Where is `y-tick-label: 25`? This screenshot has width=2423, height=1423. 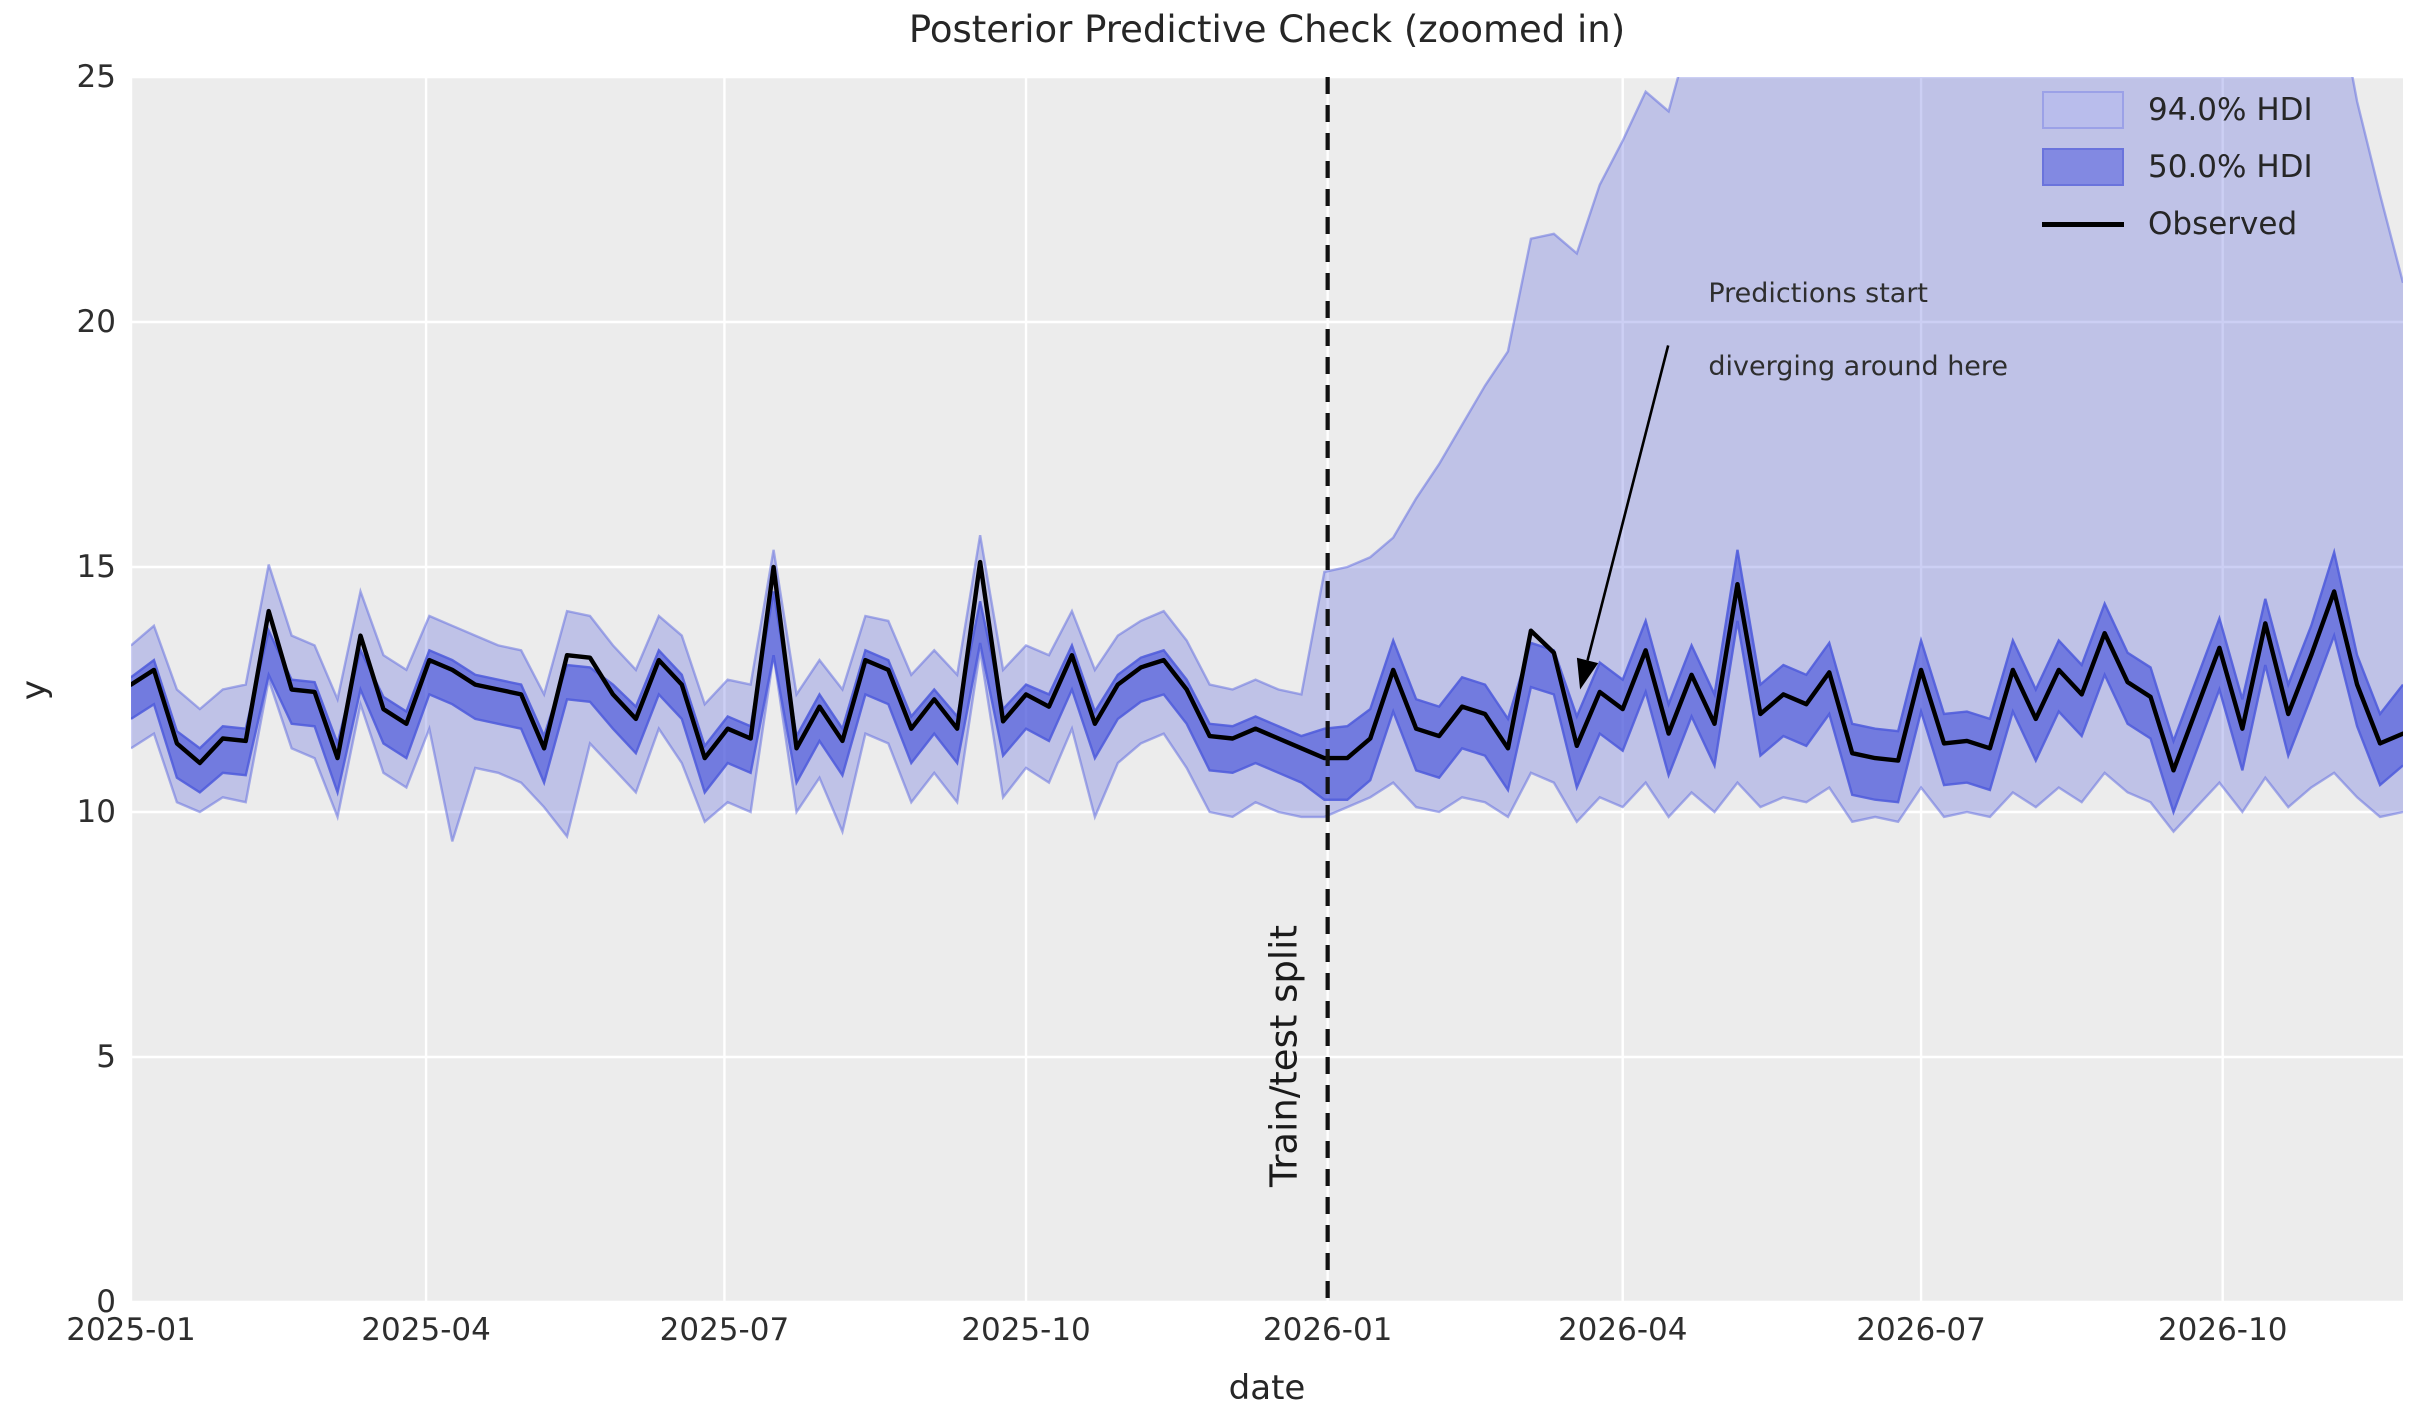
y-tick-label: 25 is located at coordinates (96, 77).